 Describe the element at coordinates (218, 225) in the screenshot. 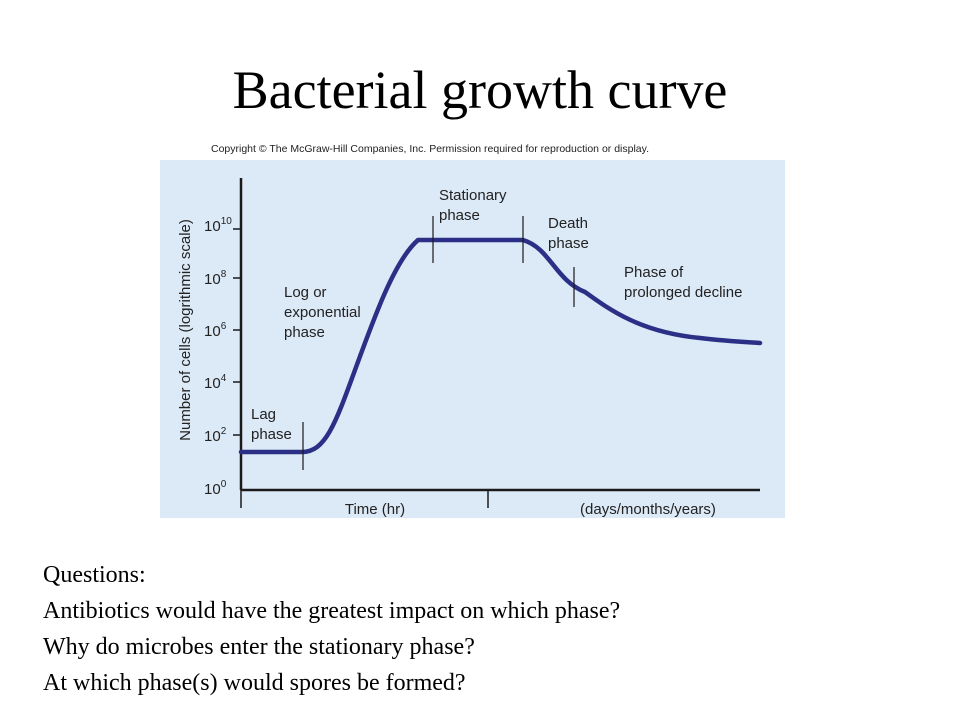

I see `y-tick-label: 10¹⁰` at that location.